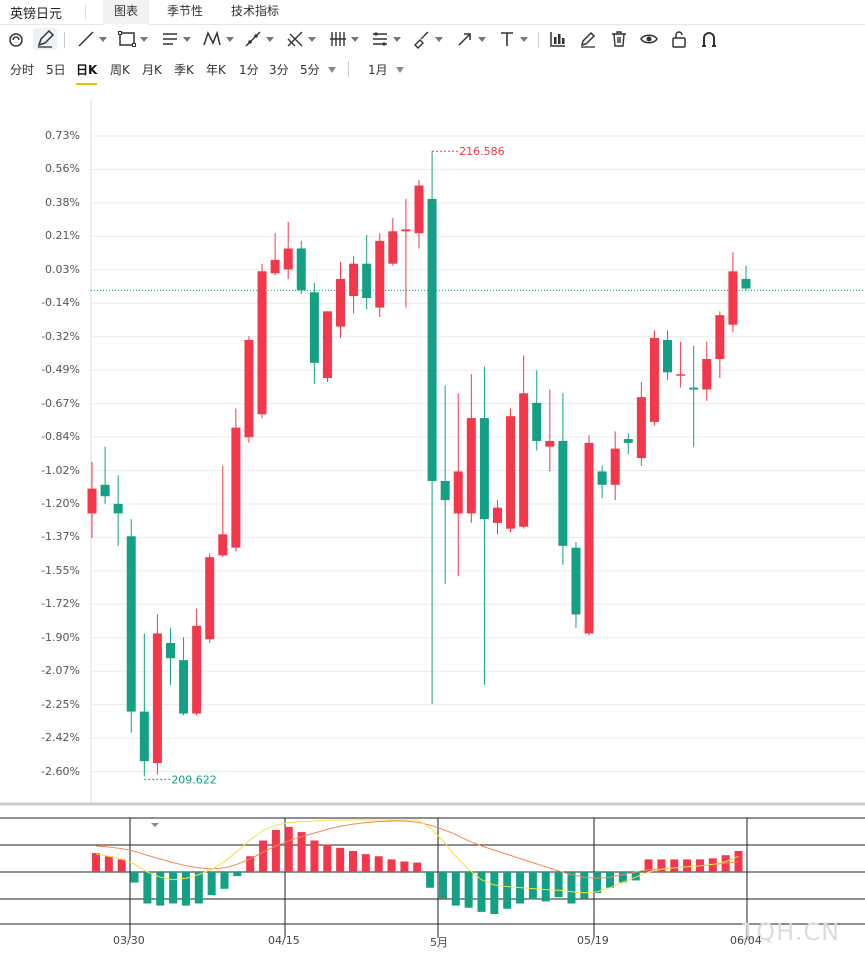 The image size is (865, 968). Describe the element at coordinates (62, 236) in the screenshot. I see `y-tick-label: 0.21%` at that location.